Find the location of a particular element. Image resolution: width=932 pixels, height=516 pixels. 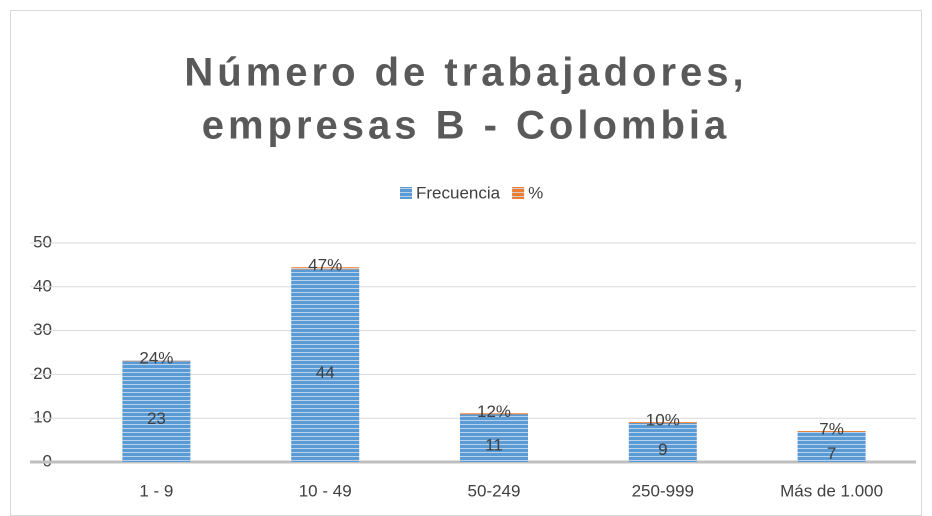

data-label: 12% is located at coordinates (494, 411).